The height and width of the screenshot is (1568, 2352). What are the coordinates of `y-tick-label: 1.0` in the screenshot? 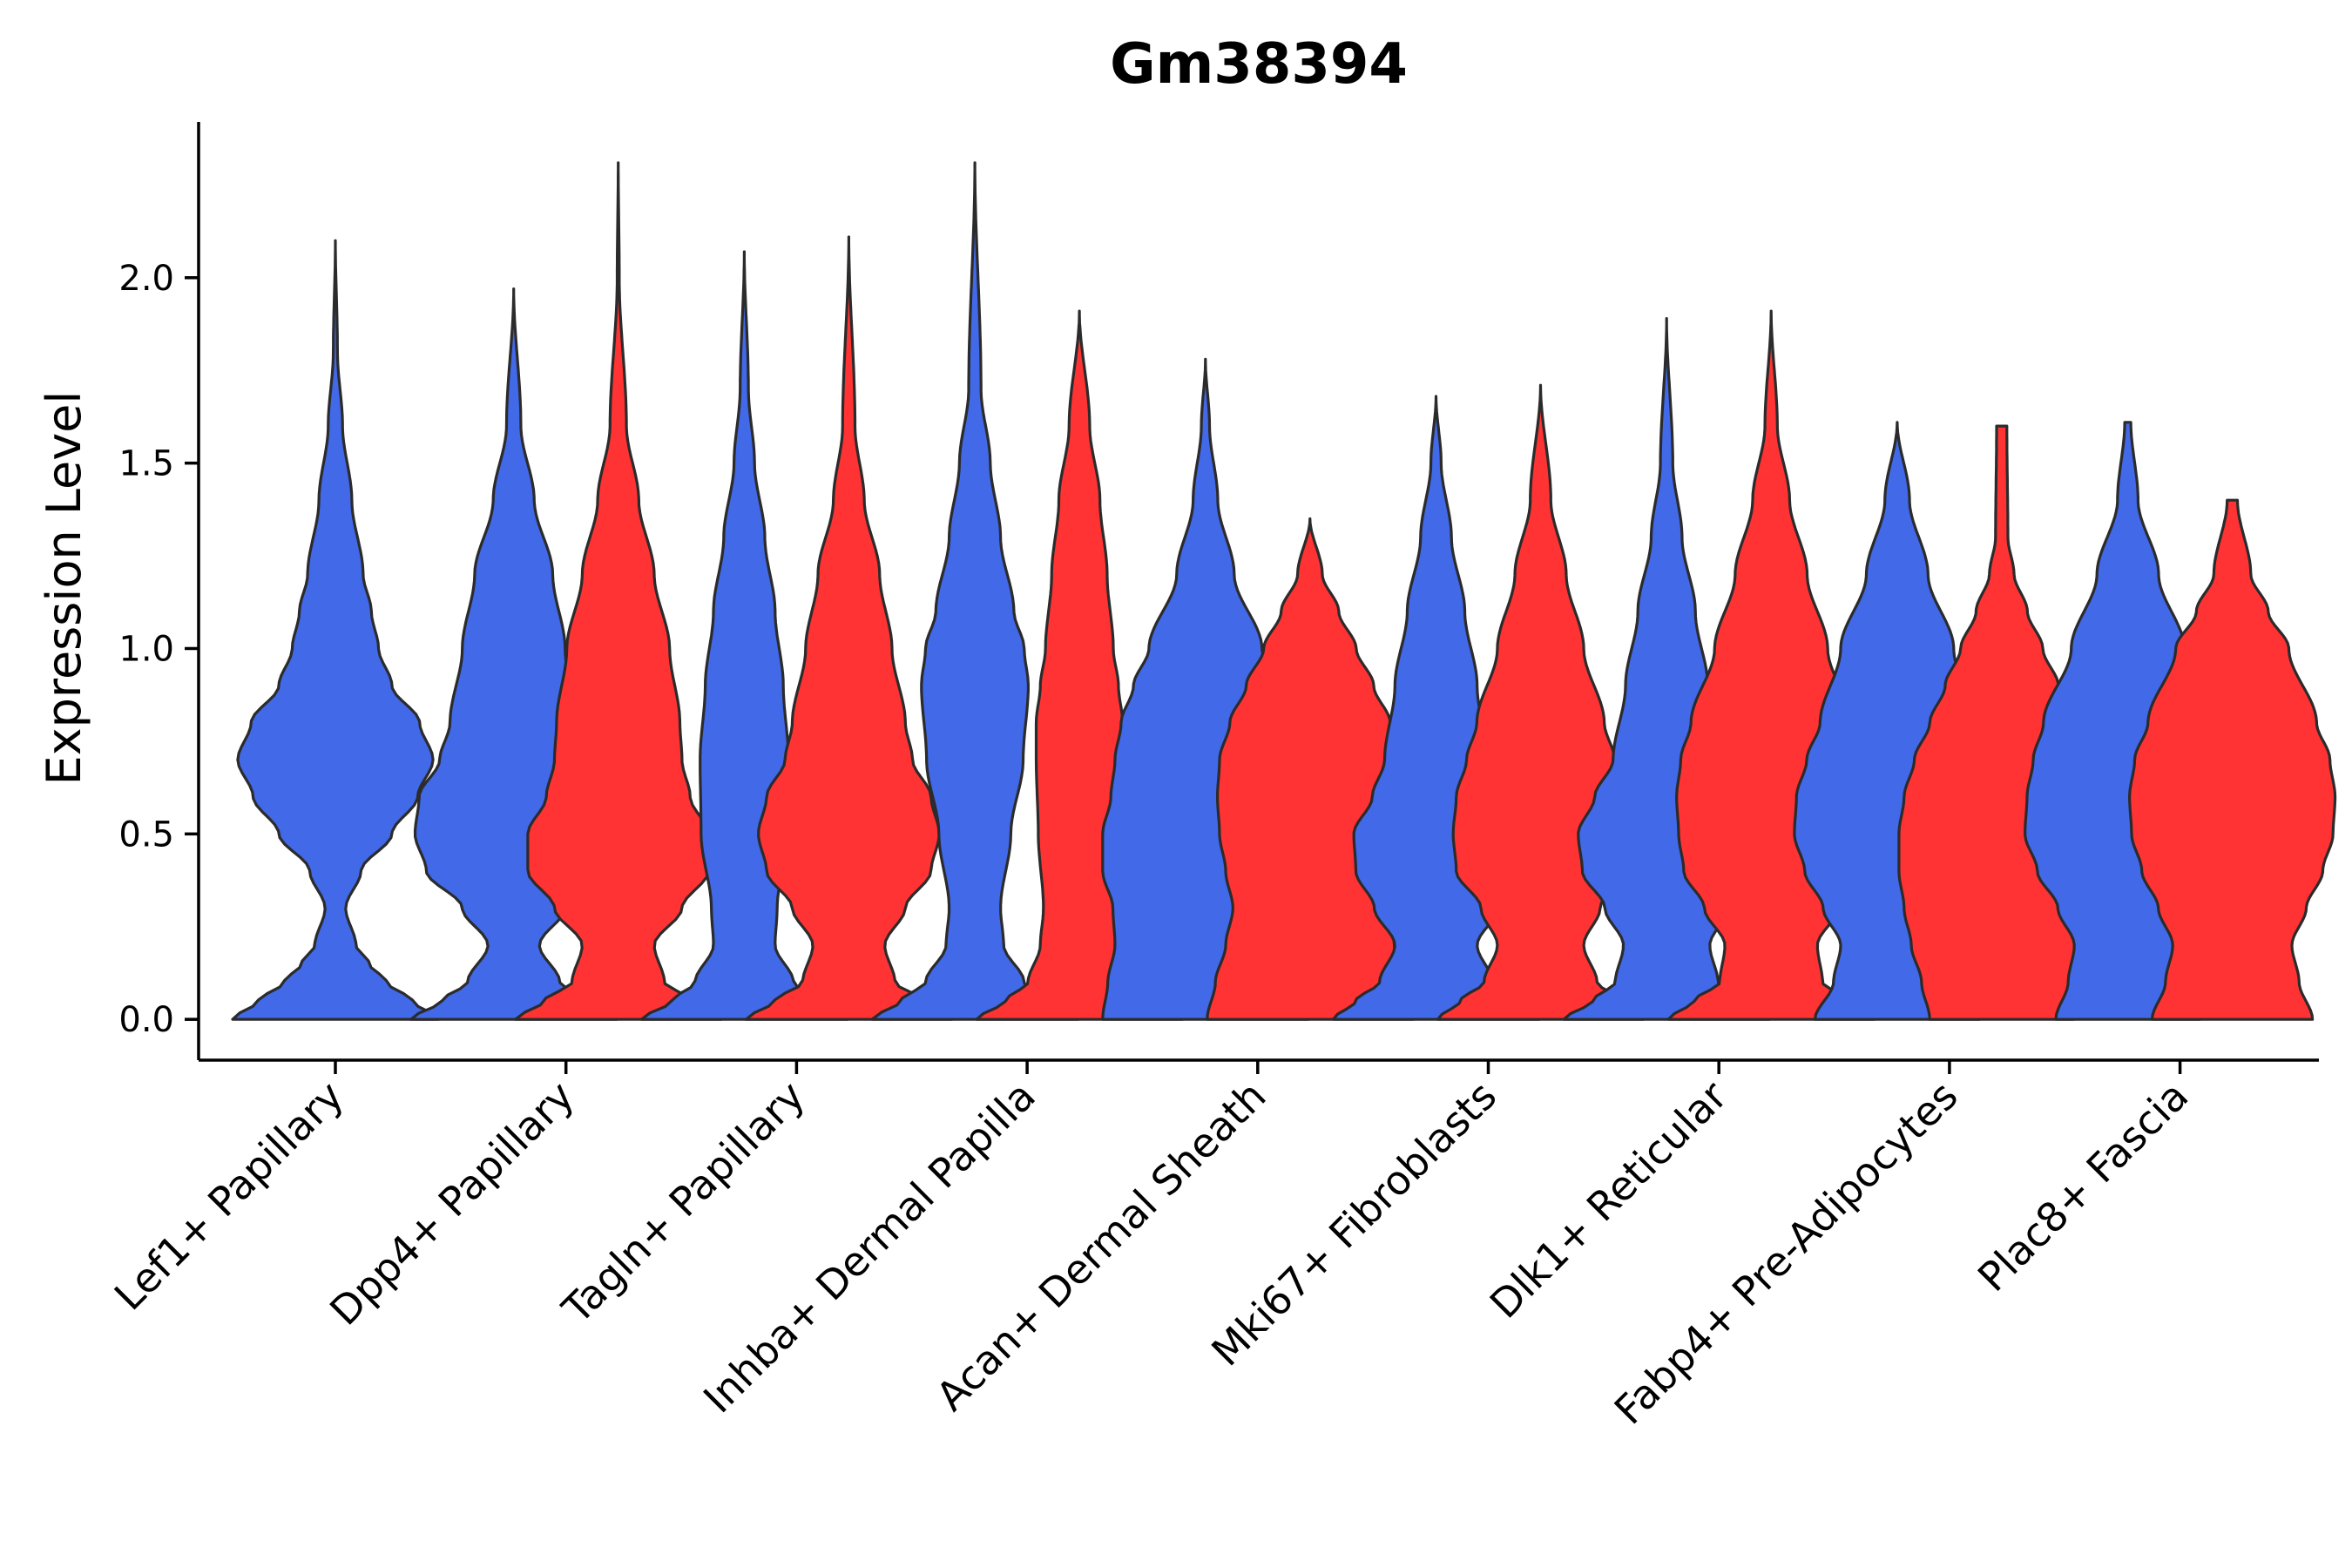 It's located at (146, 649).